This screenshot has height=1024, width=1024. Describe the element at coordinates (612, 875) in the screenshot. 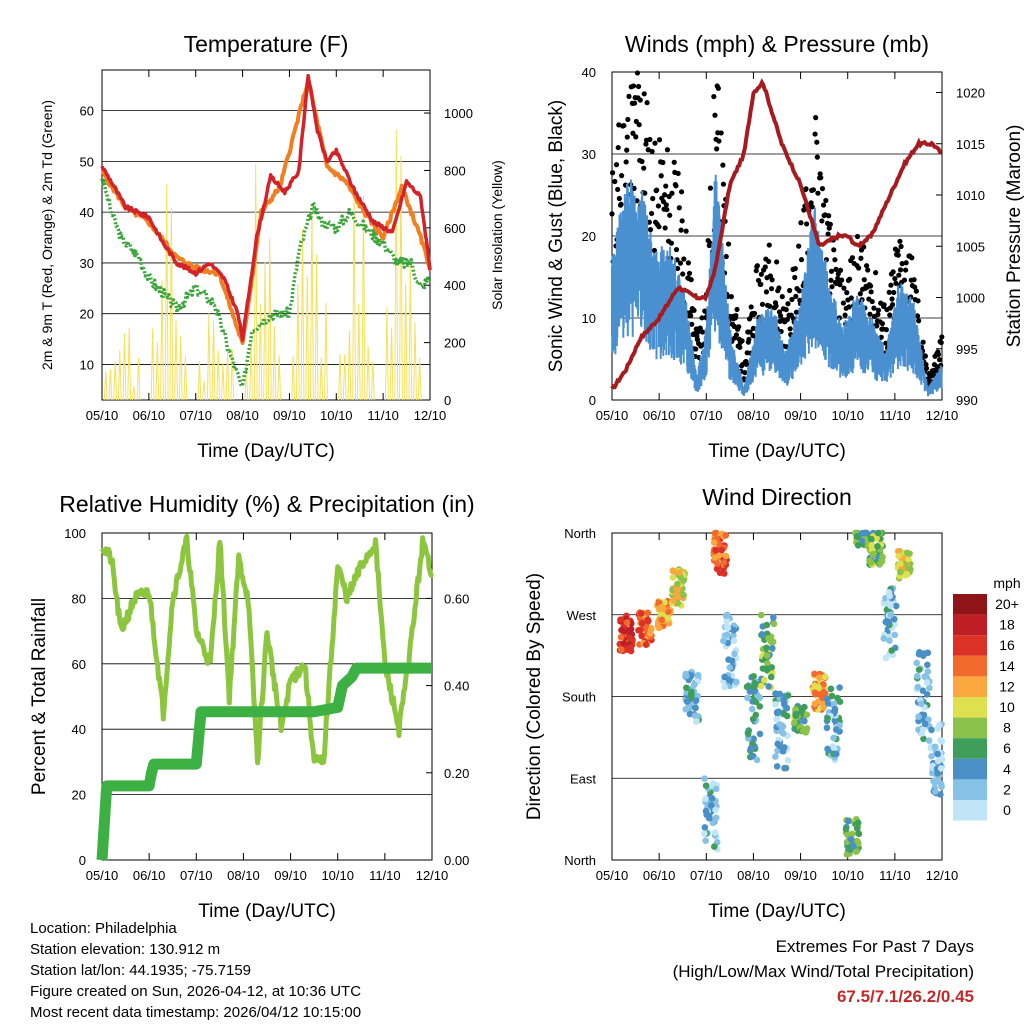

I see `direction-xtick-label: 05/10` at that location.